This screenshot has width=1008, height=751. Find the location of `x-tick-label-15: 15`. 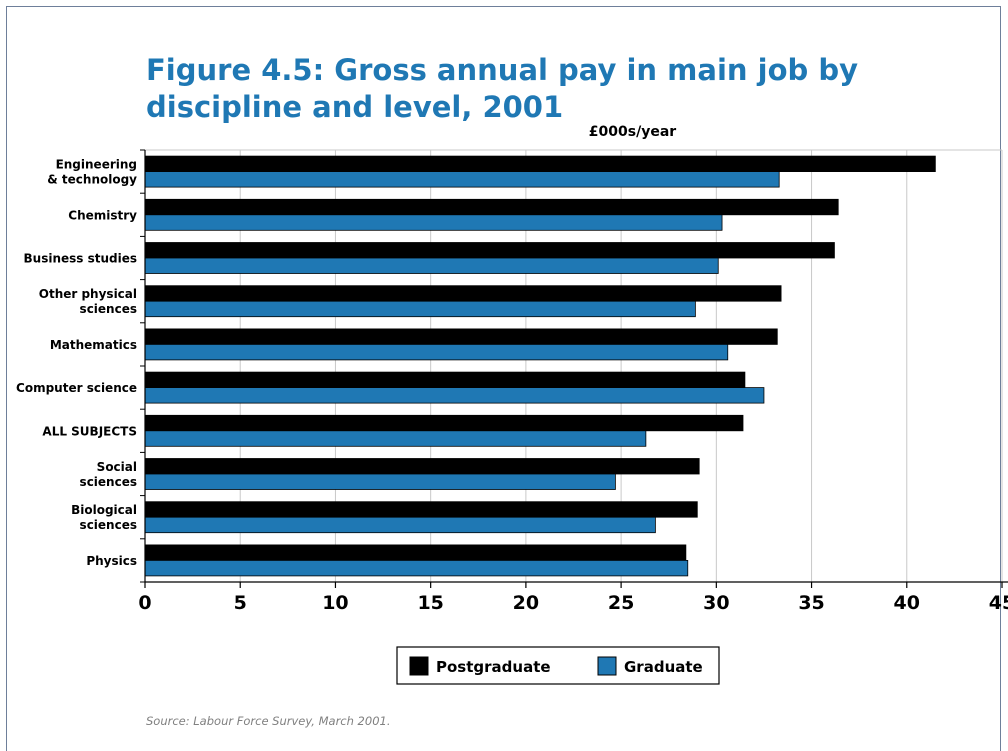

x-tick-label-15: 15 is located at coordinates (430, 603).